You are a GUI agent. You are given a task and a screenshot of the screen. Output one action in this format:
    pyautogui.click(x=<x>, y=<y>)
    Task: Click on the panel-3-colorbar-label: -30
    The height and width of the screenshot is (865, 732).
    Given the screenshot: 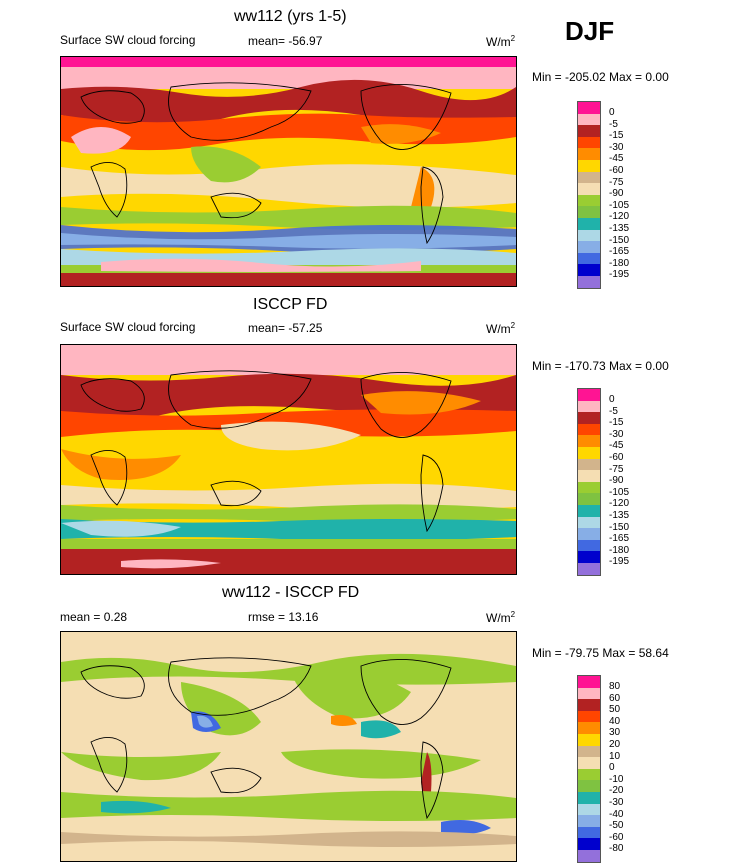 What is the action you would take?
    pyautogui.click(x=616, y=802)
    